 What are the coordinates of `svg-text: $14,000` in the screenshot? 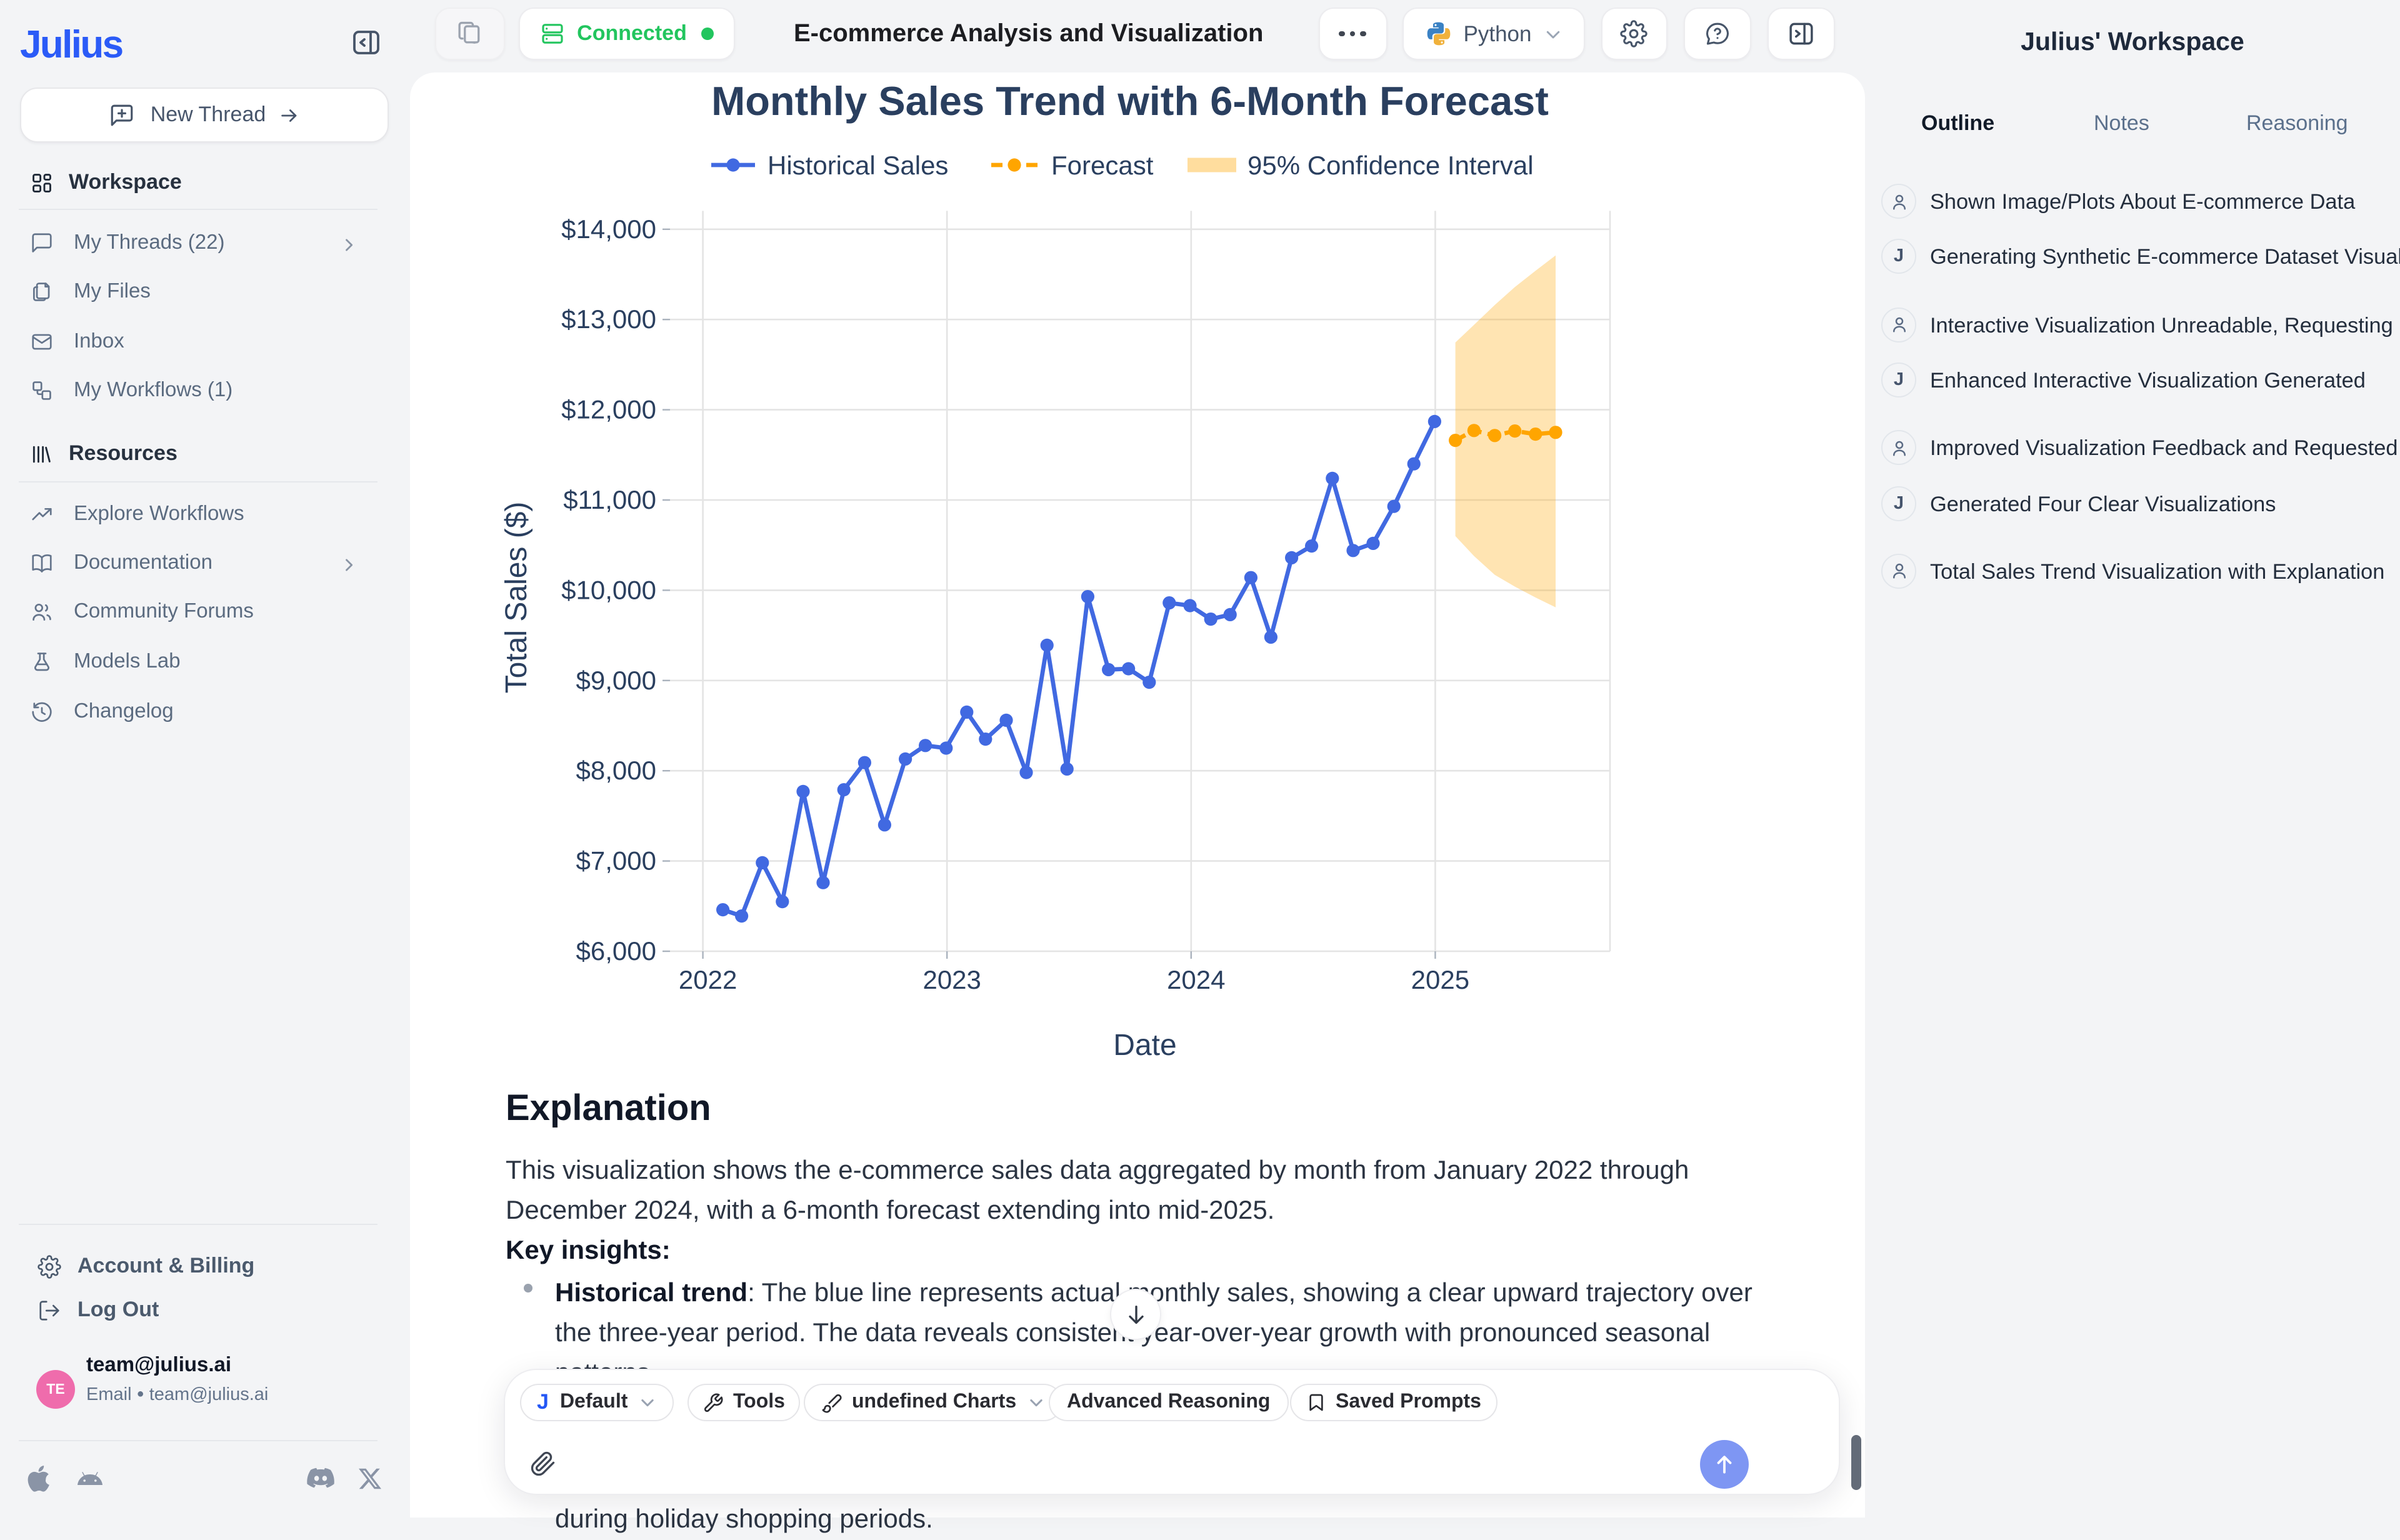 It's located at (608, 229).